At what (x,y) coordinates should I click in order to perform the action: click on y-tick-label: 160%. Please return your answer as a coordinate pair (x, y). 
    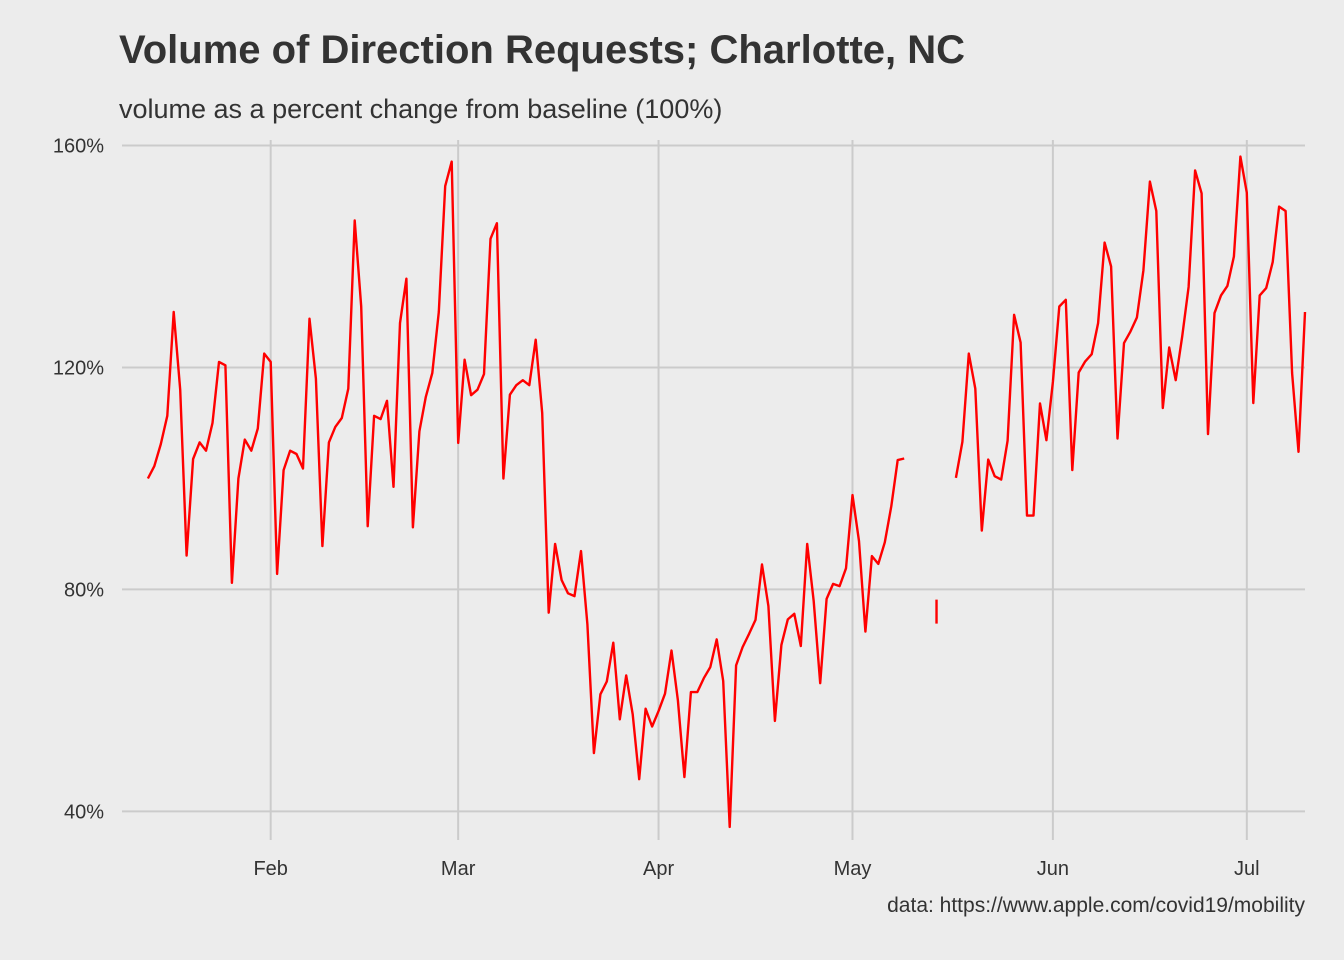
    Looking at the image, I should click on (78, 147).